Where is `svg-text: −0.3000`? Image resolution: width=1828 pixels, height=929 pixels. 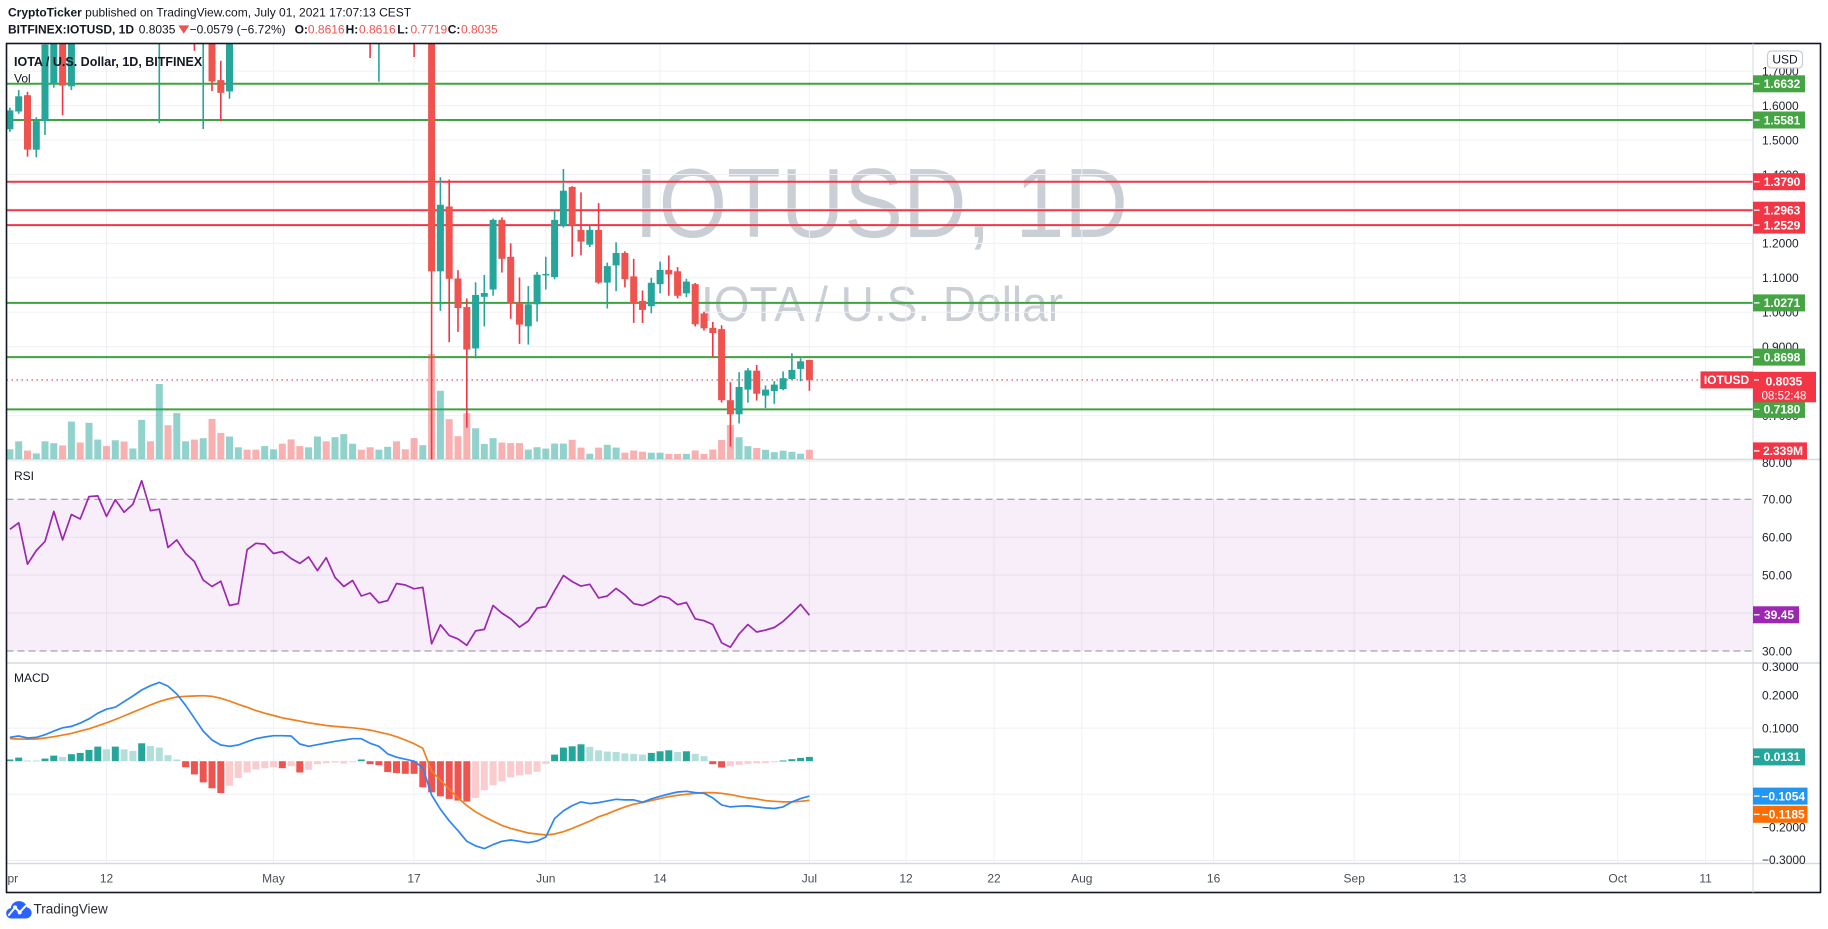
svg-text: −0.3000 is located at coordinates (1784, 860).